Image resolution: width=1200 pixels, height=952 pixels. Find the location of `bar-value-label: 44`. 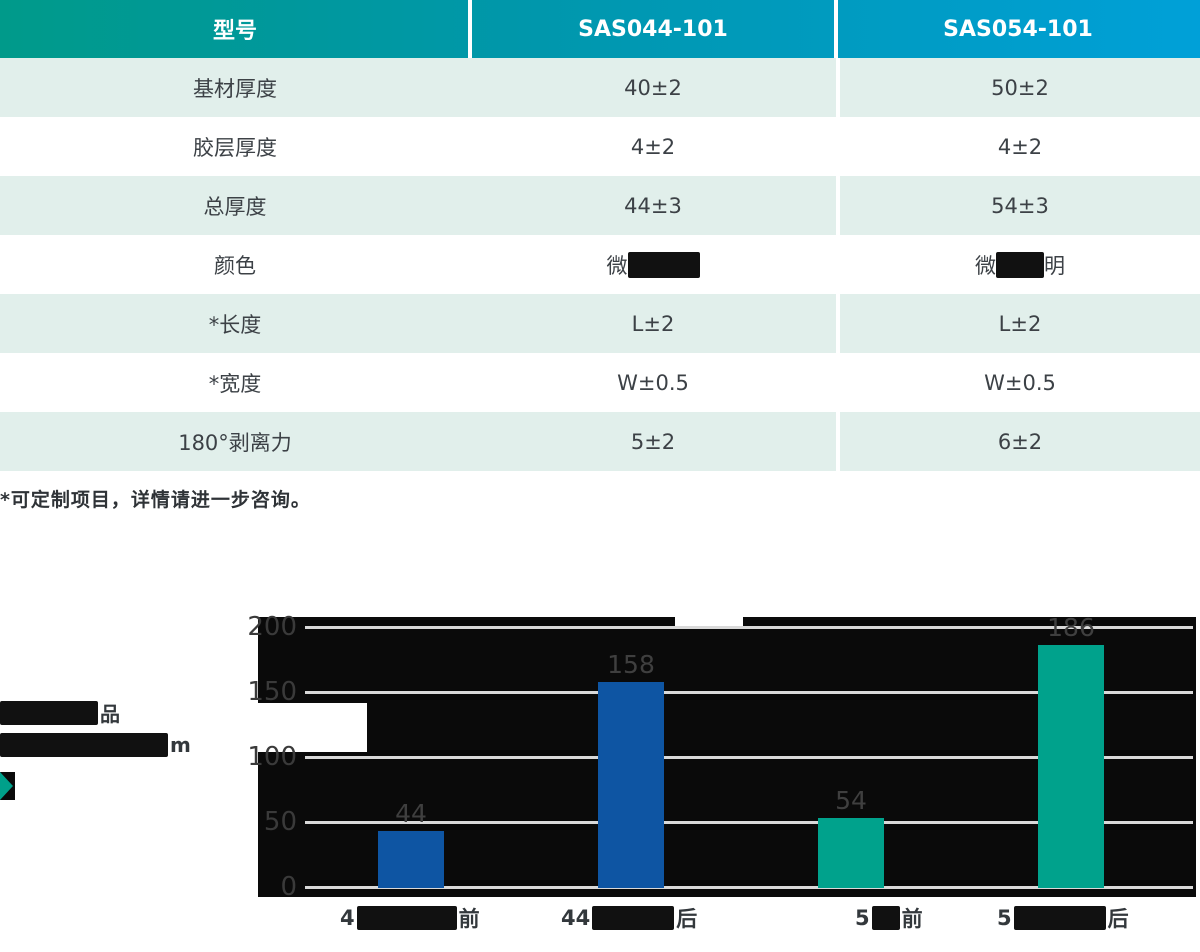

bar-value-label: 44 is located at coordinates (411, 813).